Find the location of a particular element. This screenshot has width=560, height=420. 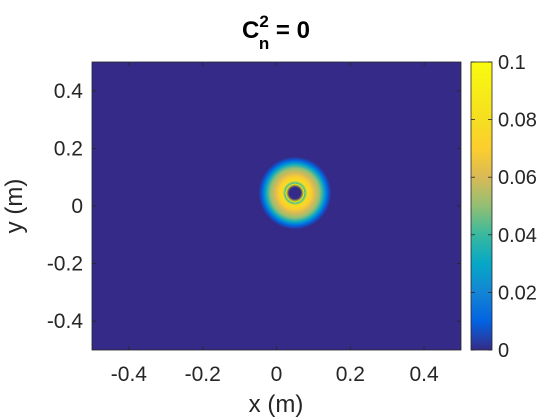

x-tick-label: -0.2 is located at coordinates (203, 374).